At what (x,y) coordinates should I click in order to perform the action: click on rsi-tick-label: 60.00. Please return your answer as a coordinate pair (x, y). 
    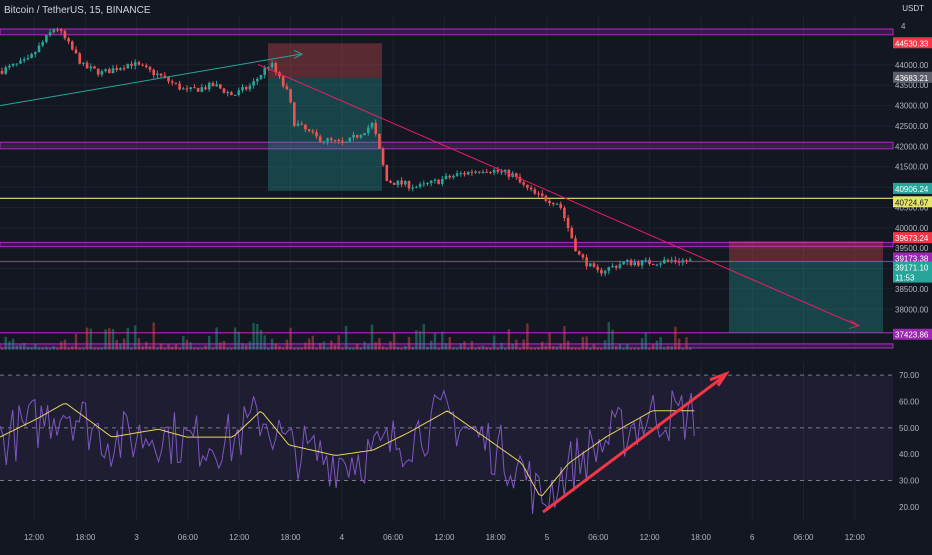
    Looking at the image, I should click on (909, 402).